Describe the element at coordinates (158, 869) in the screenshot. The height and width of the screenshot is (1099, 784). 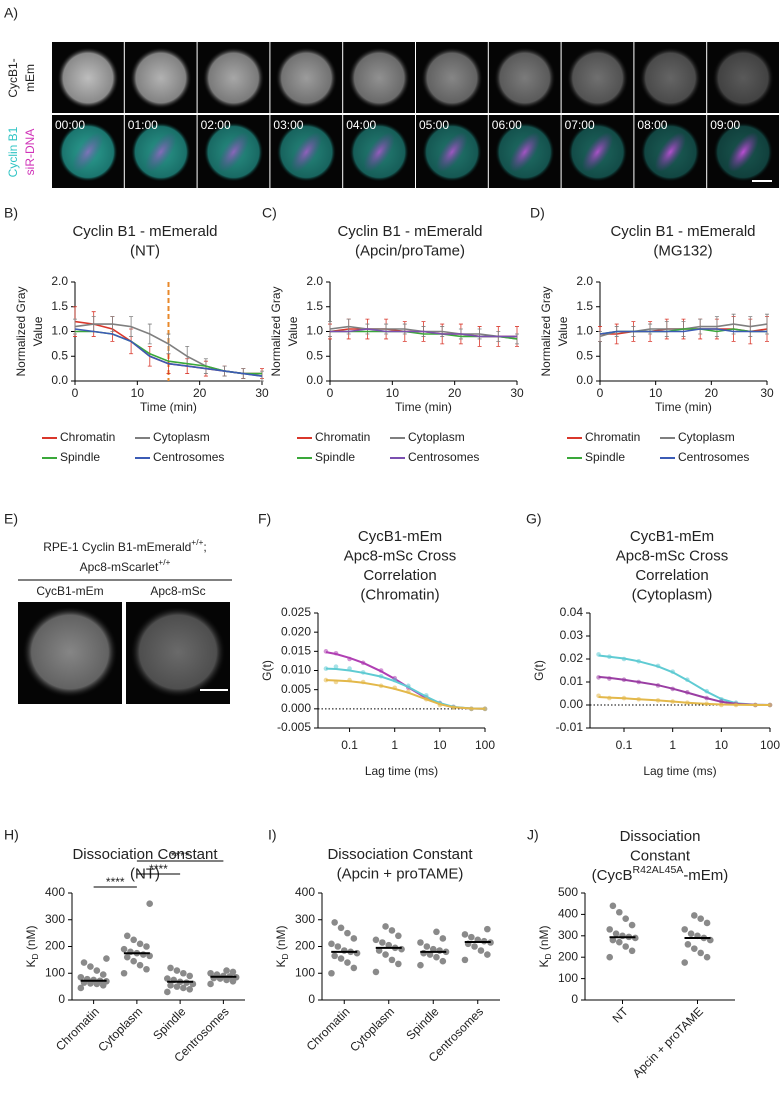
I see `significance-label: ****` at that location.